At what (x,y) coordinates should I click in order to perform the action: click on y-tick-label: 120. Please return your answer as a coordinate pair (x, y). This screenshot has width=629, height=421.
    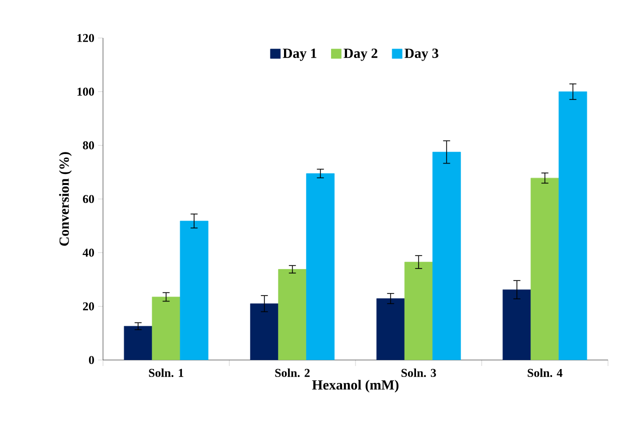
    Looking at the image, I should click on (86, 38).